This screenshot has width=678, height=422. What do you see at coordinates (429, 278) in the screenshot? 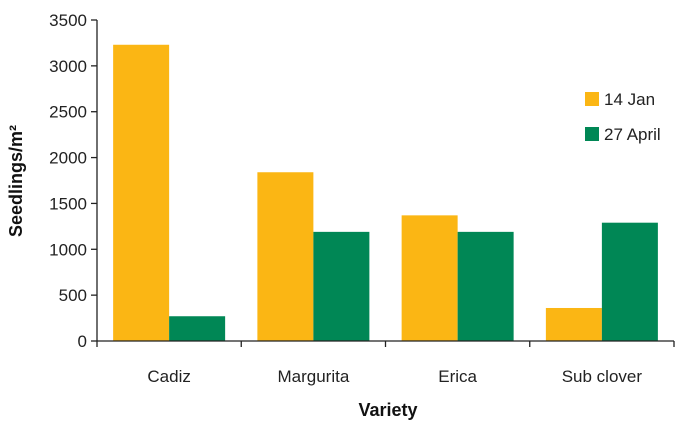
I see `bar-erica-14-jan` at bounding box center [429, 278].